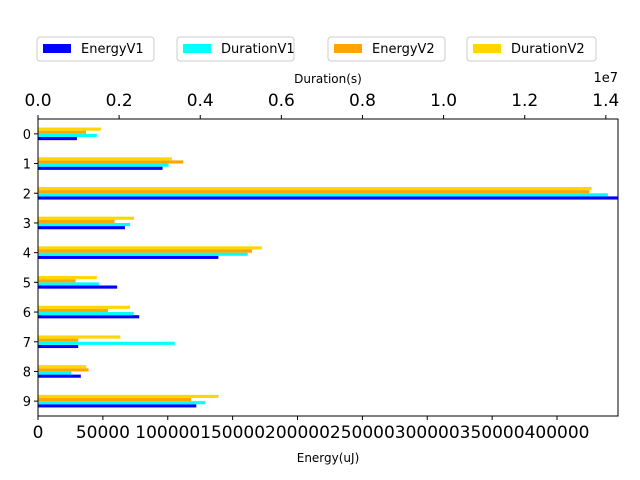 This screenshot has height=480, width=640. What do you see at coordinates (27, 343) in the screenshot?
I see `y-tick-label: 7` at bounding box center [27, 343].